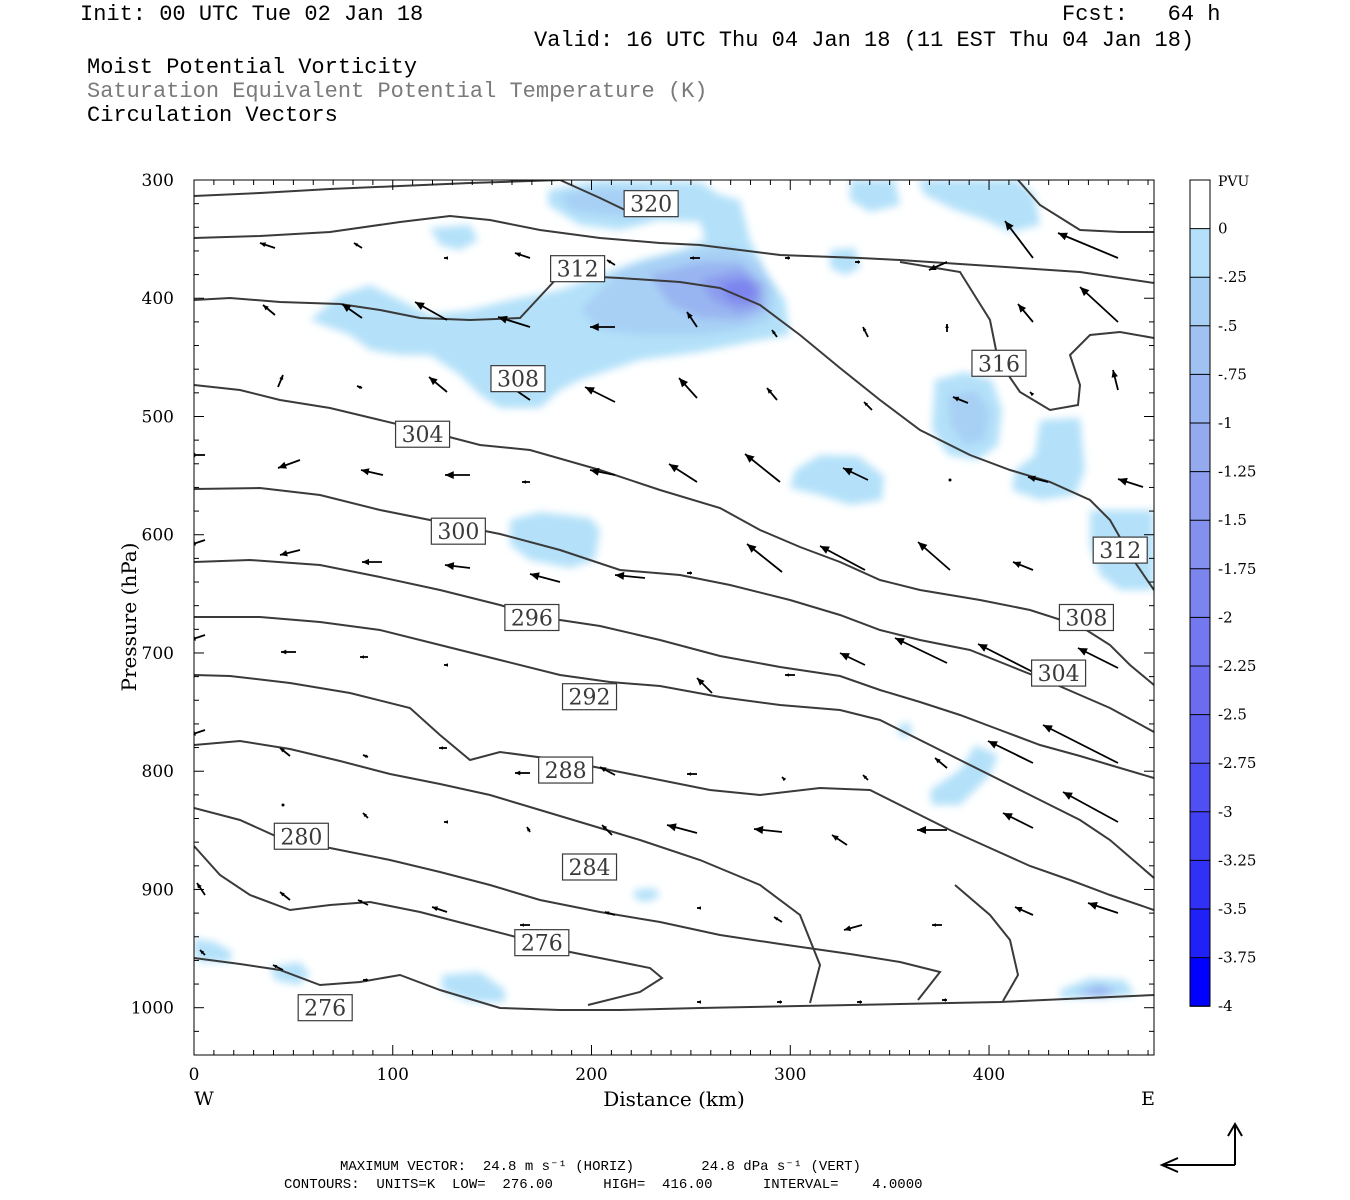 This screenshot has width=1350, height=1200. Describe the element at coordinates (158, 417) in the screenshot. I see `y-tick-label: 500` at that location.